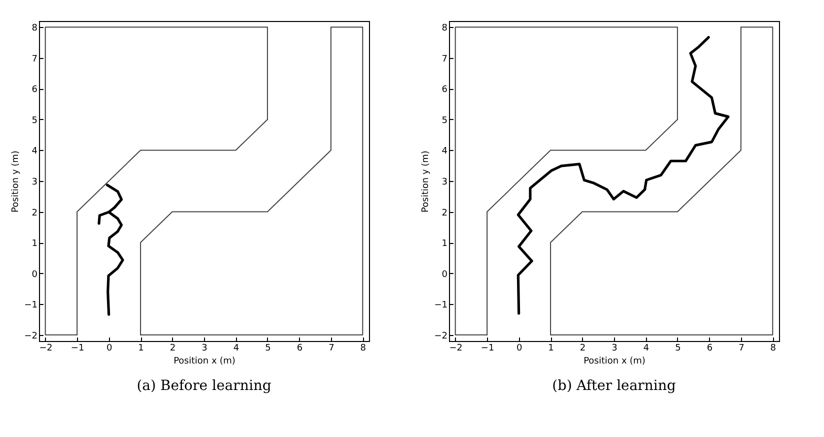 This screenshot has width=824, height=437. Describe the element at coordinates (614, 386) in the screenshot. I see `text: (b) After learning` at that location.